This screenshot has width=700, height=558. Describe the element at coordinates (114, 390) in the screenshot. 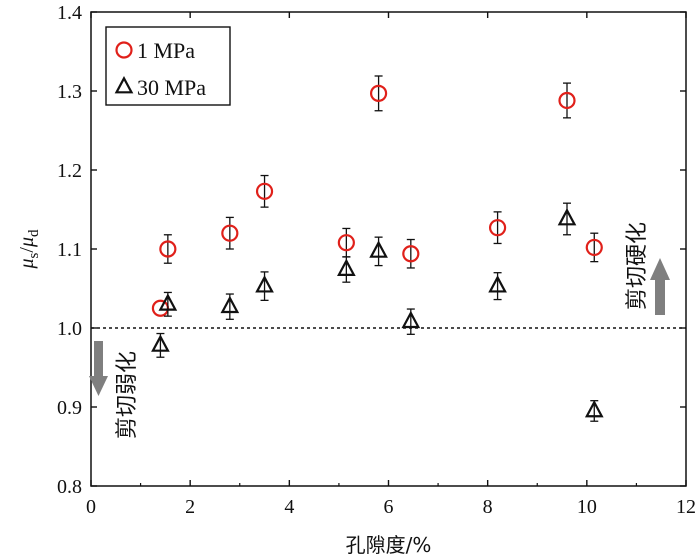

I see `annotation-weakening: 剪切弱化` at that location.